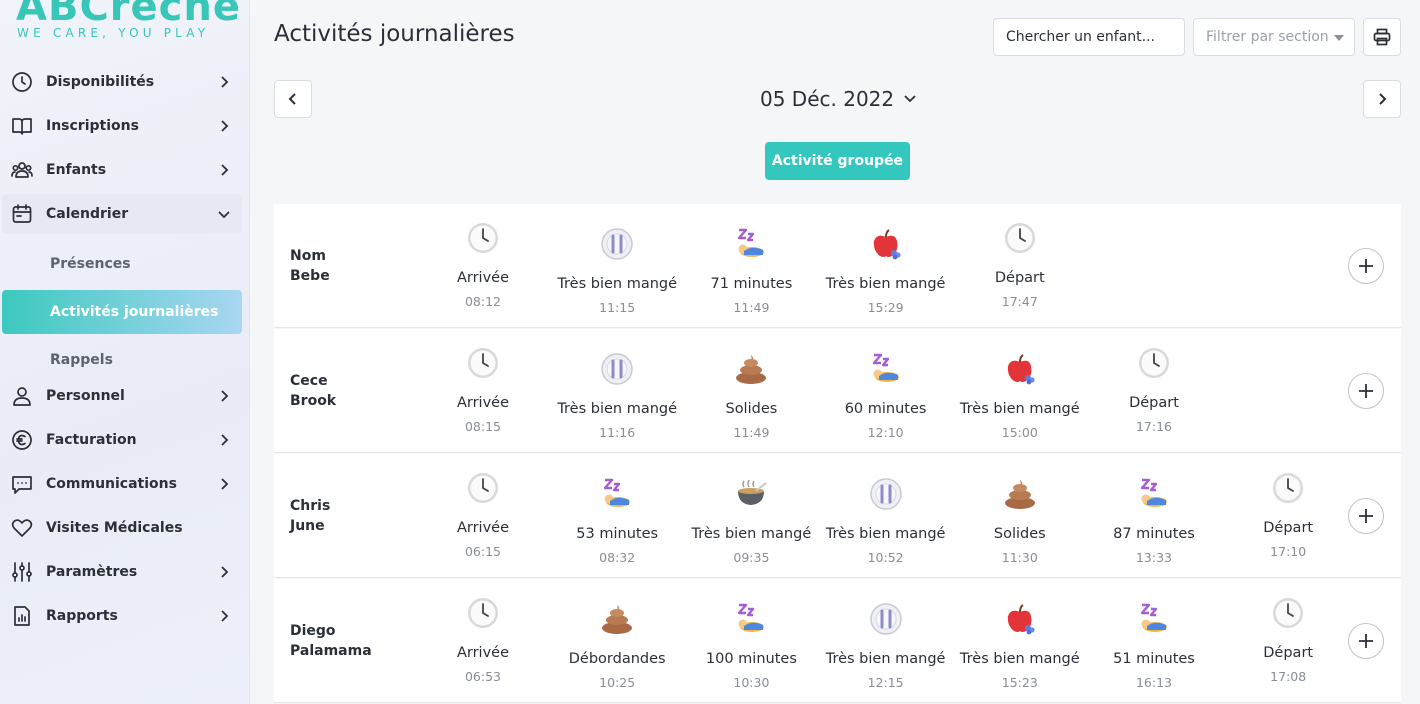 The height and width of the screenshot is (704, 1420). I want to click on activity: Très bien mangé 11:16, so click(617, 394).